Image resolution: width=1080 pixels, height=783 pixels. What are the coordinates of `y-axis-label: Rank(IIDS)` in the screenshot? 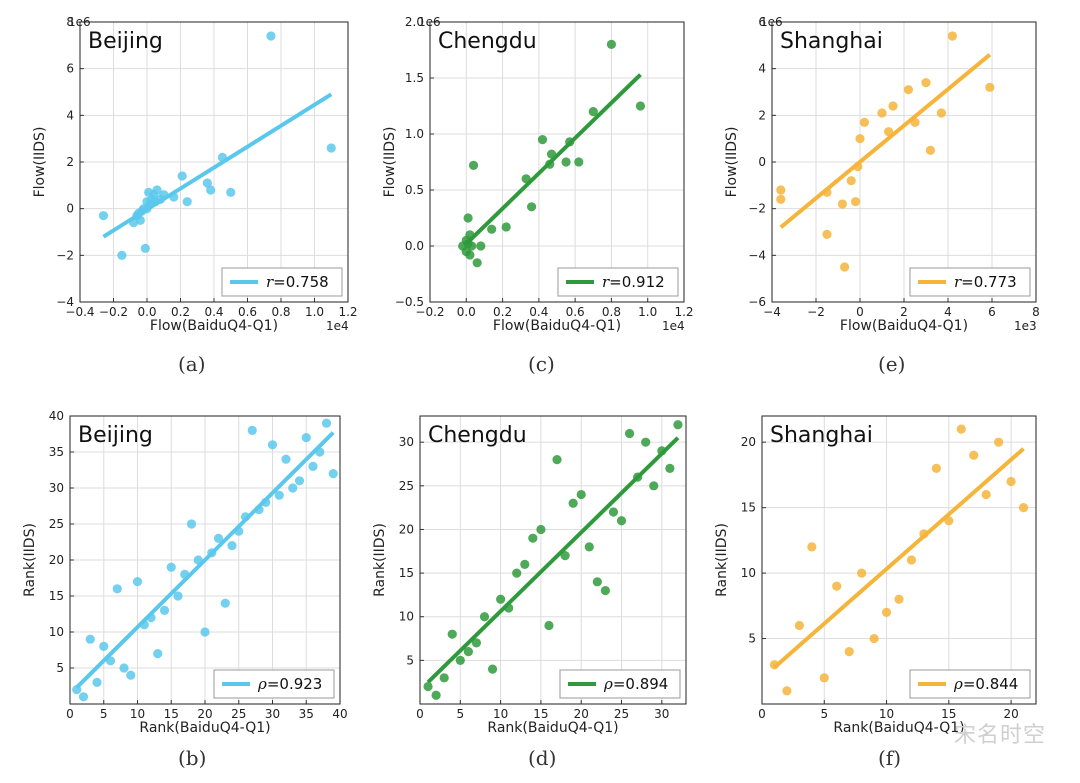 It's located at (30, 560).